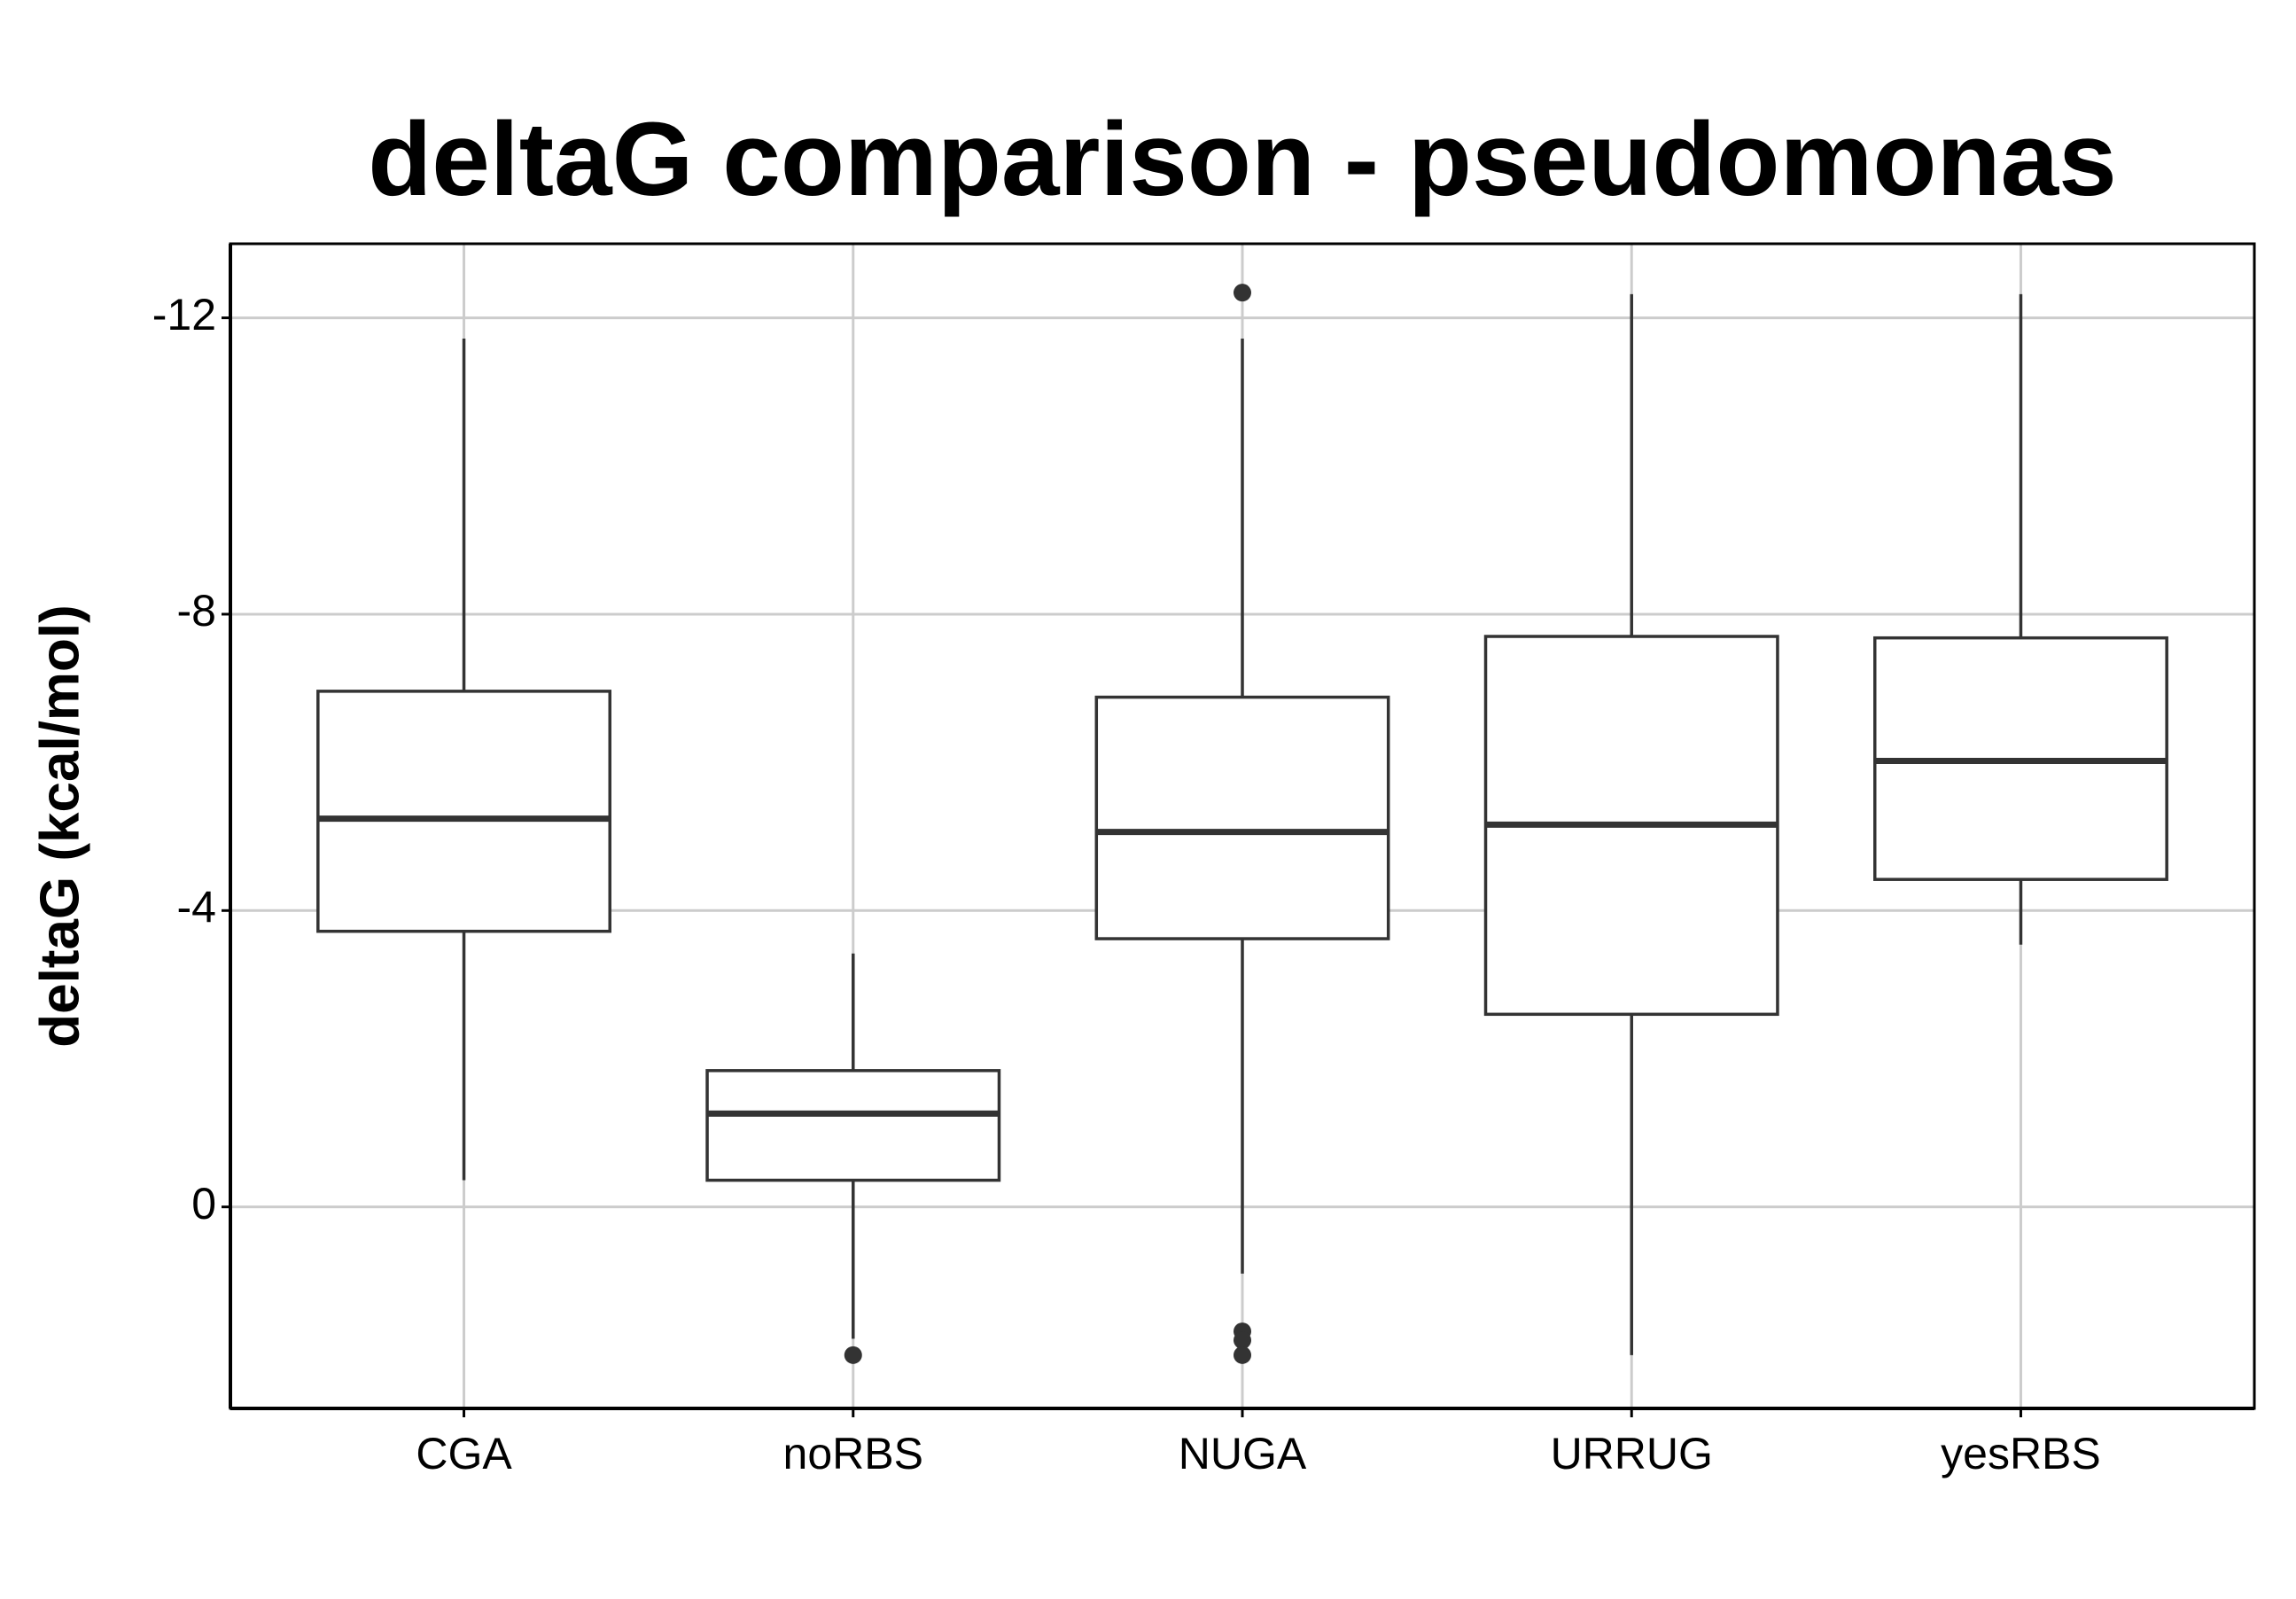 The image size is (2296, 1599). Describe the element at coordinates (203, 1203) in the screenshot. I see `y-tick-label: 0` at that location.